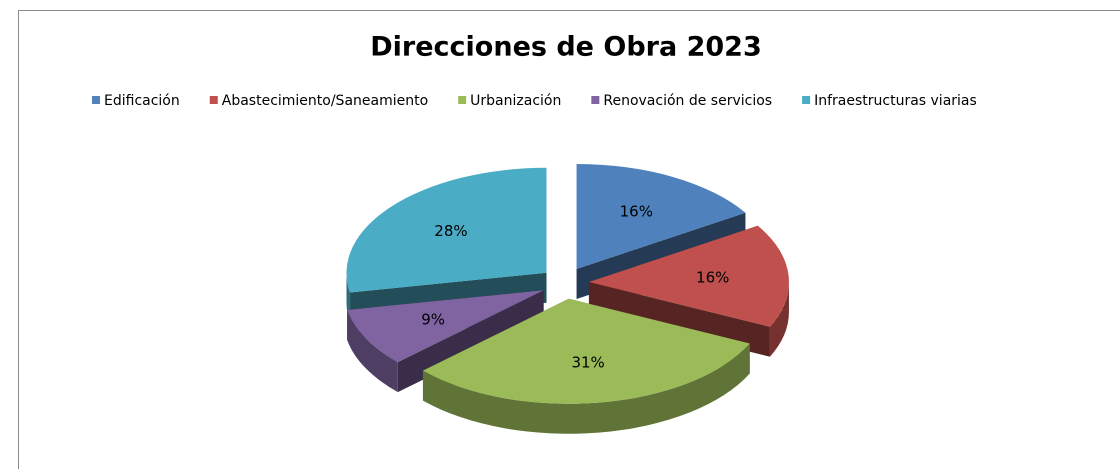 The image size is (1120, 469). What do you see at coordinates (450, 231) in the screenshot?
I see `data-label: 28%` at bounding box center [450, 231].